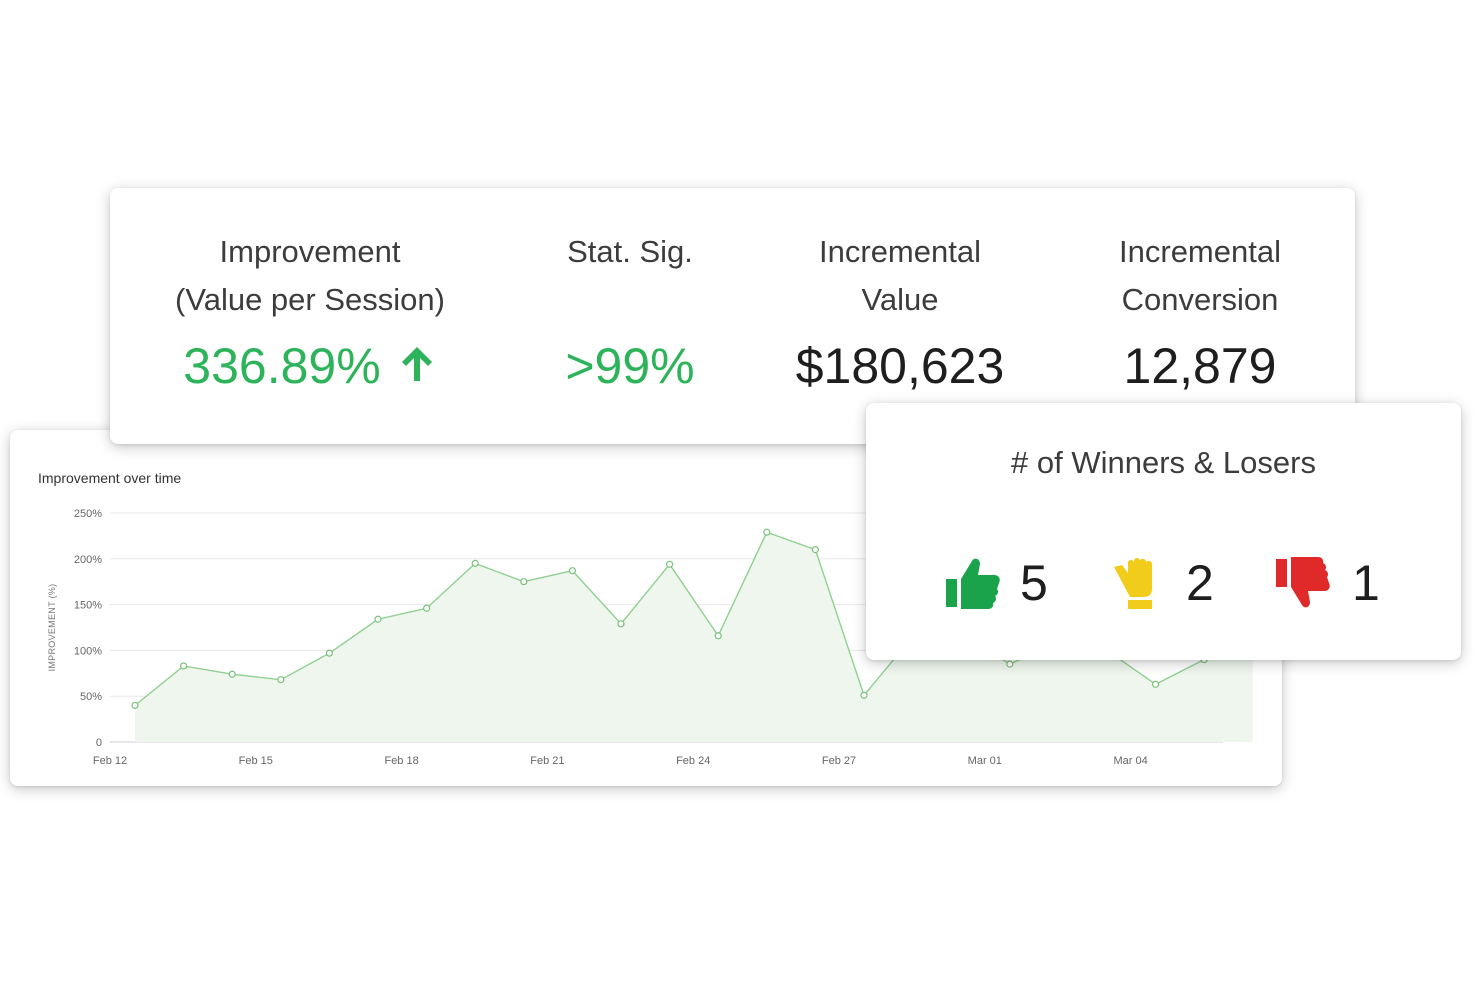 This screenshot has height=987, width=1480. Describe the element at coordinates (52, 628) in the screenshot. I see `y-axis-label: IMPROVEMENT (%)` at that location.